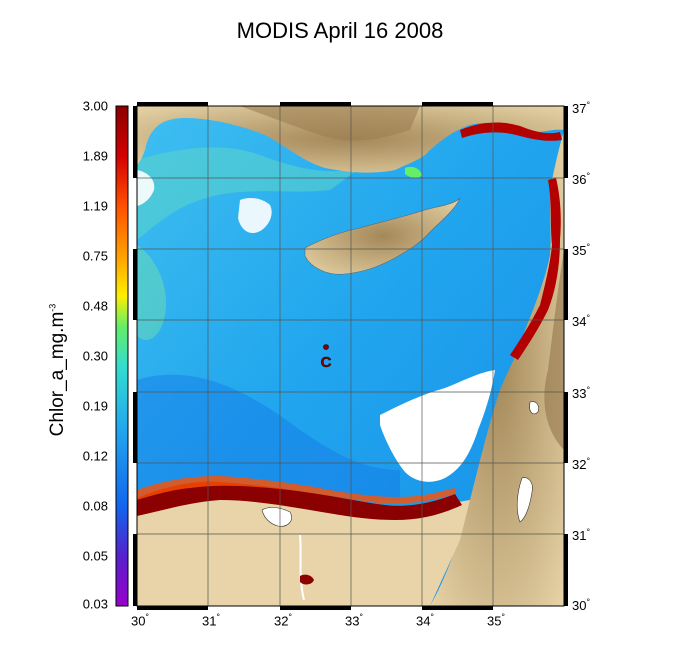  Describe the element at coordinates (437, 426) in the screenshot. I see `cloud-patch-south-east` at that location.